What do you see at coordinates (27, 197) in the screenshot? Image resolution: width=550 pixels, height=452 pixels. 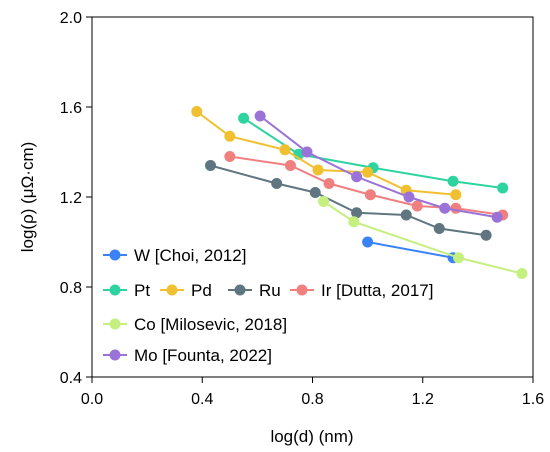 I see `y-axis-label: log(ρ) (μΩ·cm)` at bounding box center [27, 197].